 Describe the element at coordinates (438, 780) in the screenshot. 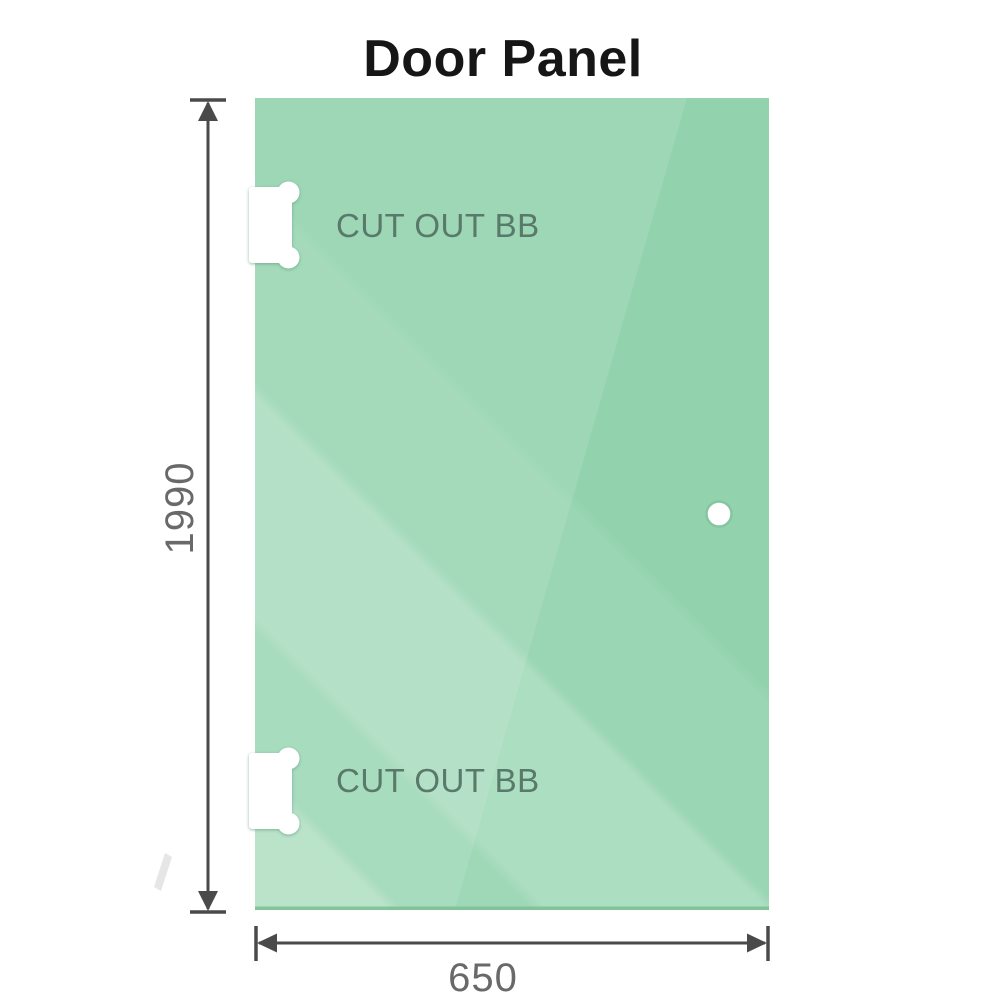

I see `hinge-cutout-bottom-label: CUT OUT BB` at that location.